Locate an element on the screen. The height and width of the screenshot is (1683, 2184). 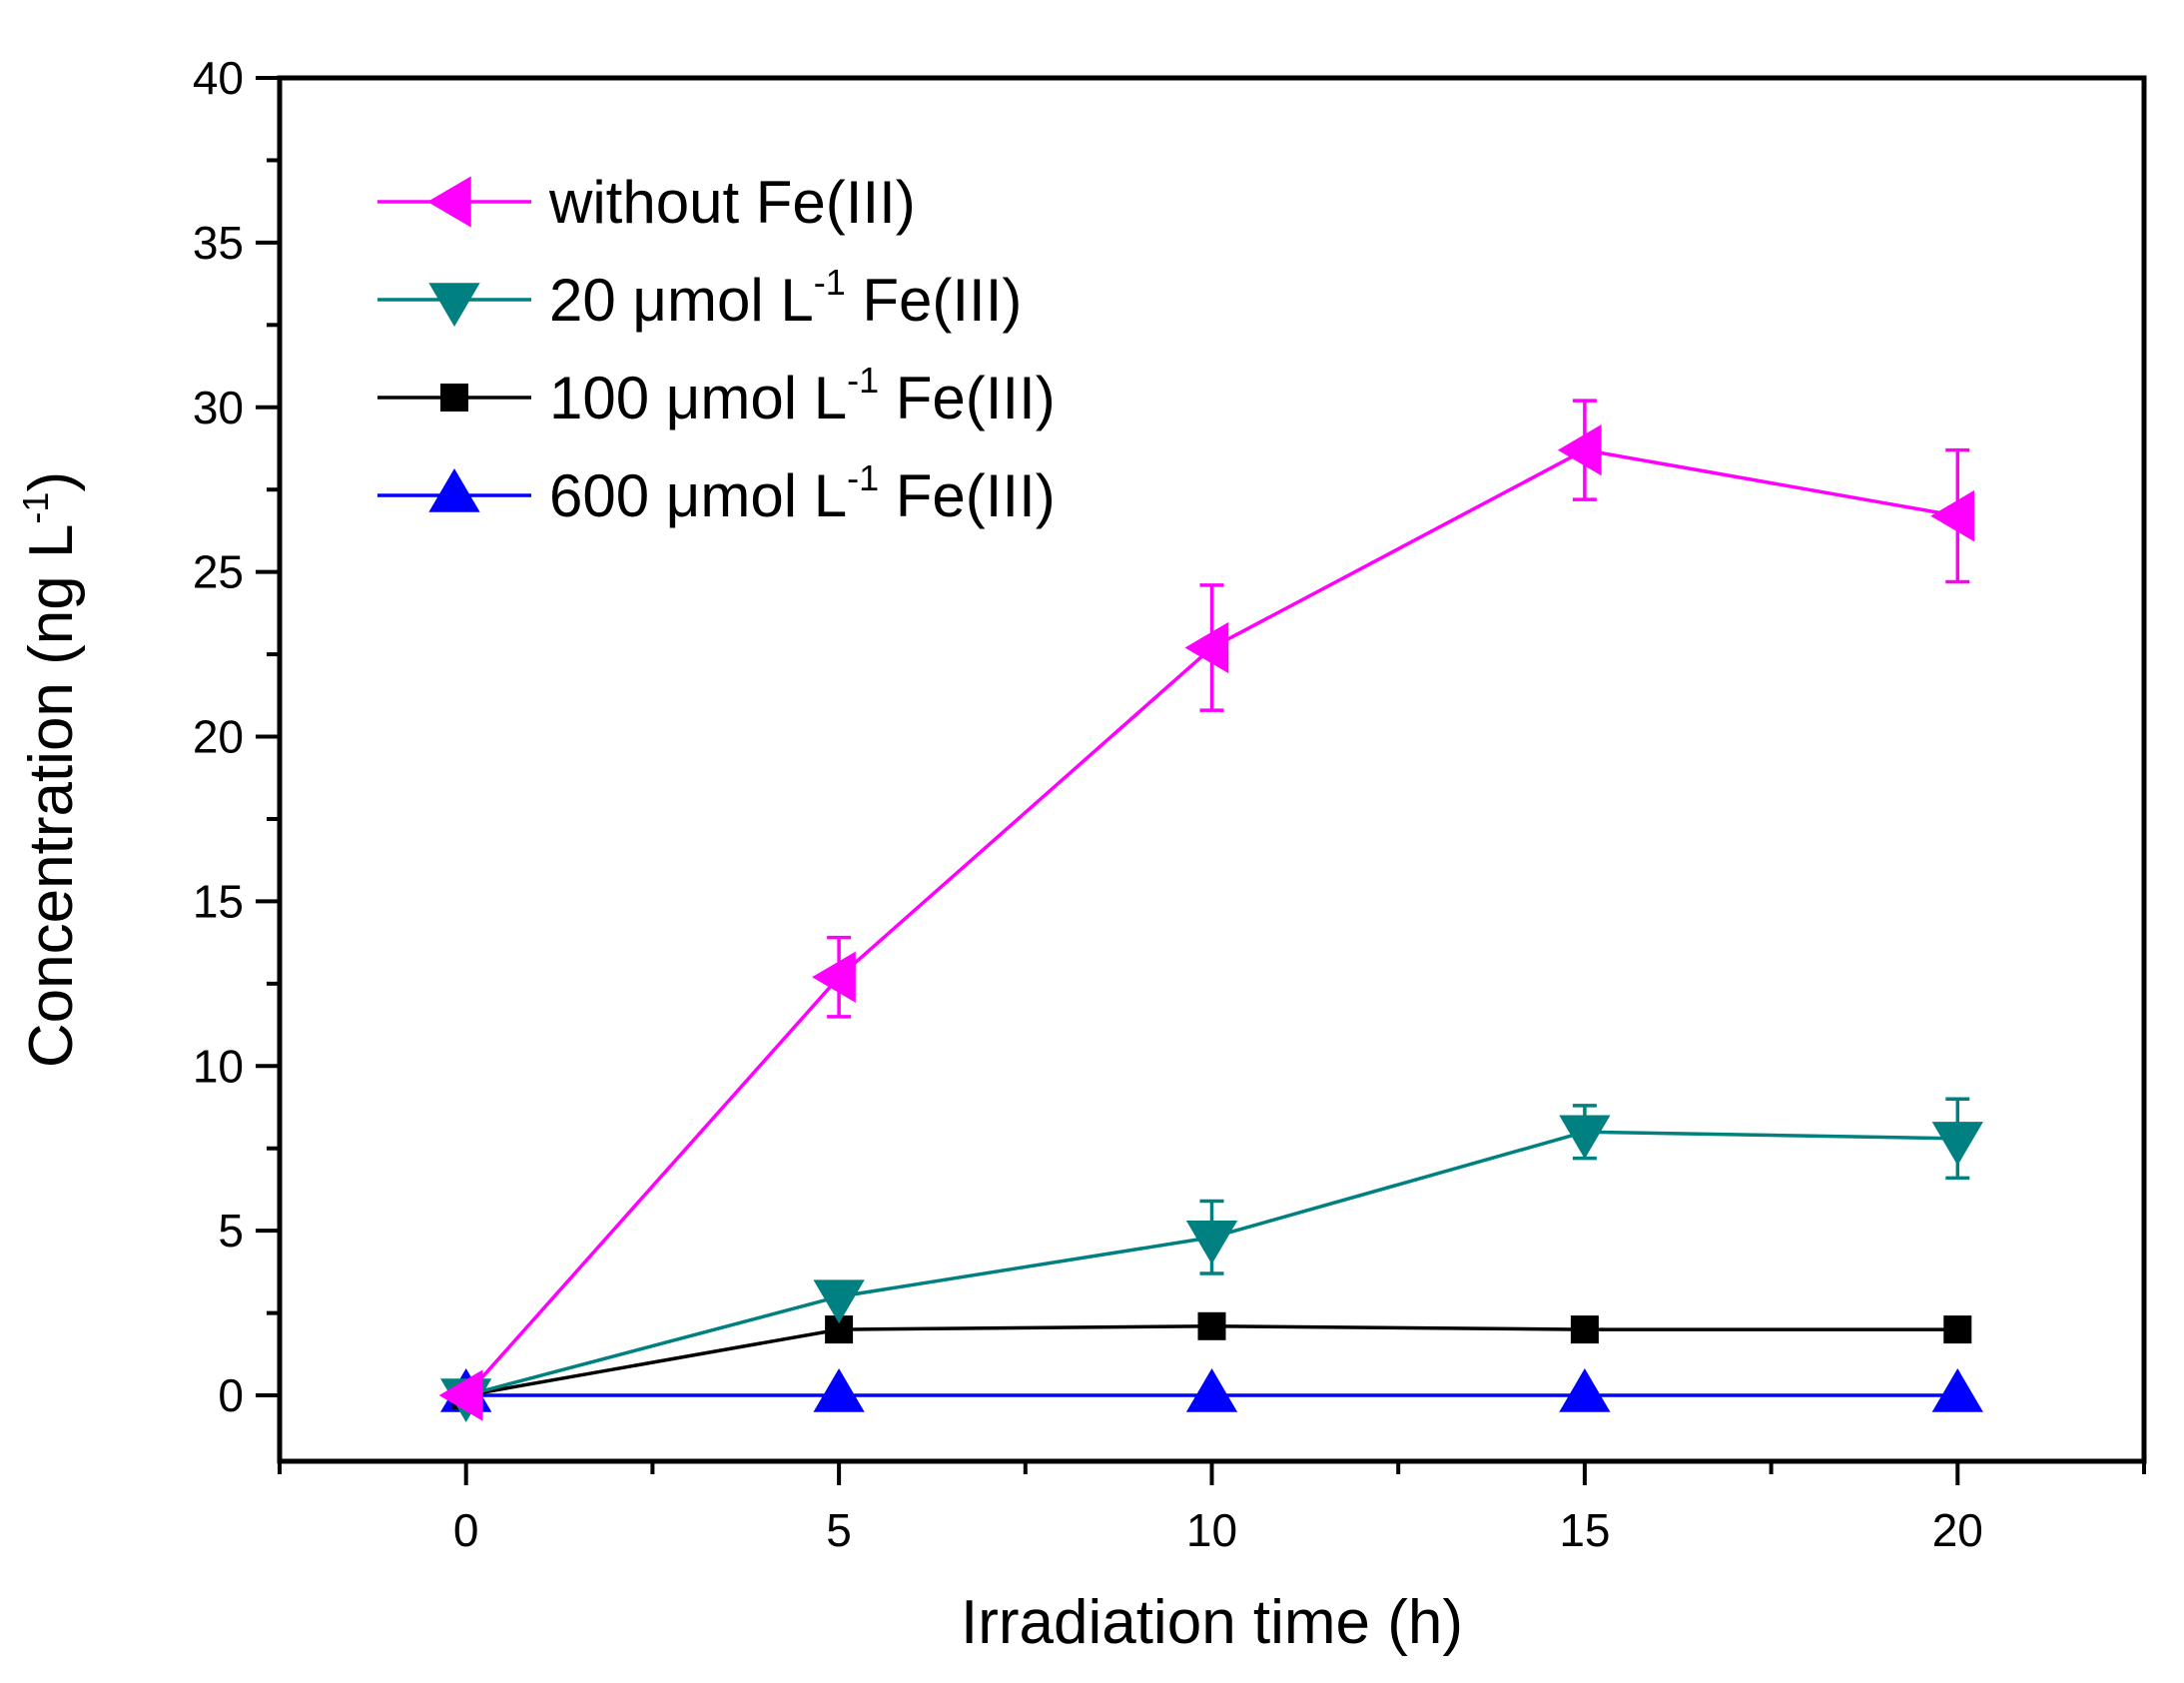
x-tick-label: 15 is located at coordinates (1584, 1530).